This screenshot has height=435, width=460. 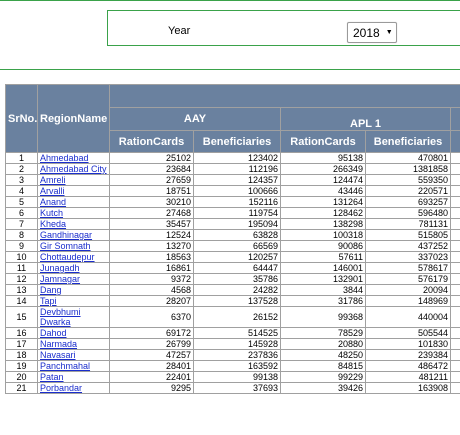 What do you see at coordinates (284, 96) in the screenshot?
I see `header-spacer` at bounding box center [284, 96].